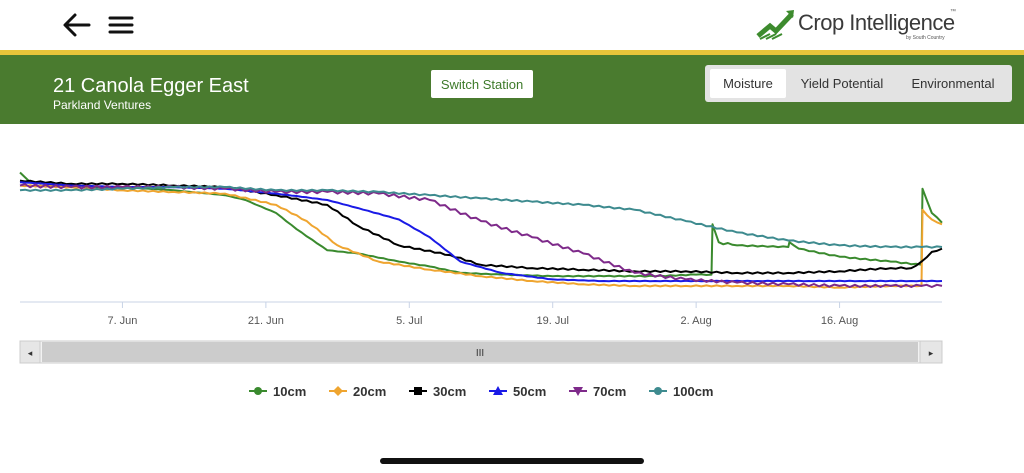 Image resolution: width=1024 pixels, height=473 pixels. What do you see at coordinates (530, 391) in the screenshot?
I see `legend-label: 50cm` at bounding box center [530, 391].